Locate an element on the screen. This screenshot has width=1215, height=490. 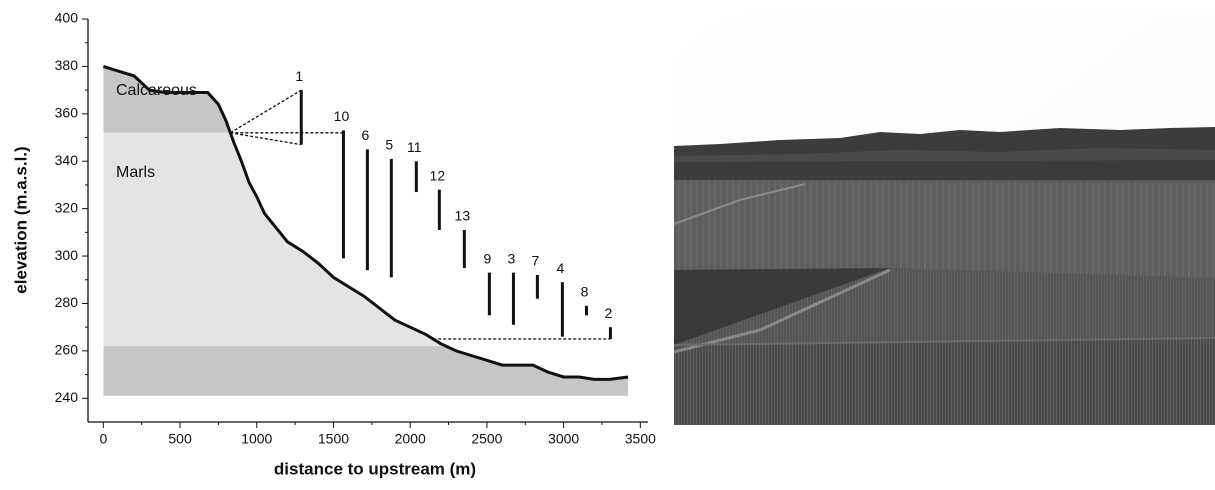
x-axis-title: distance to upstream (m) is located at coordinates (375, 468).